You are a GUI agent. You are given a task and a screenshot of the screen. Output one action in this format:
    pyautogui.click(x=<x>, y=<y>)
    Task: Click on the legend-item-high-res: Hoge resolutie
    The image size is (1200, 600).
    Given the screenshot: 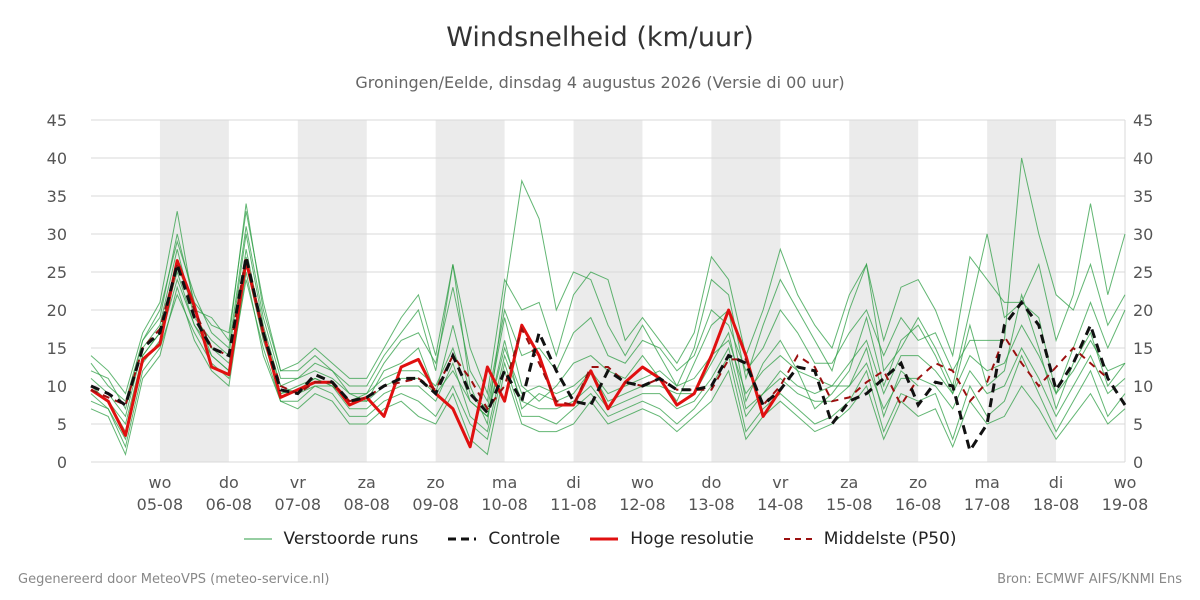 What is the action you would take?
    pyautogui.click(x=672, y=539)
    